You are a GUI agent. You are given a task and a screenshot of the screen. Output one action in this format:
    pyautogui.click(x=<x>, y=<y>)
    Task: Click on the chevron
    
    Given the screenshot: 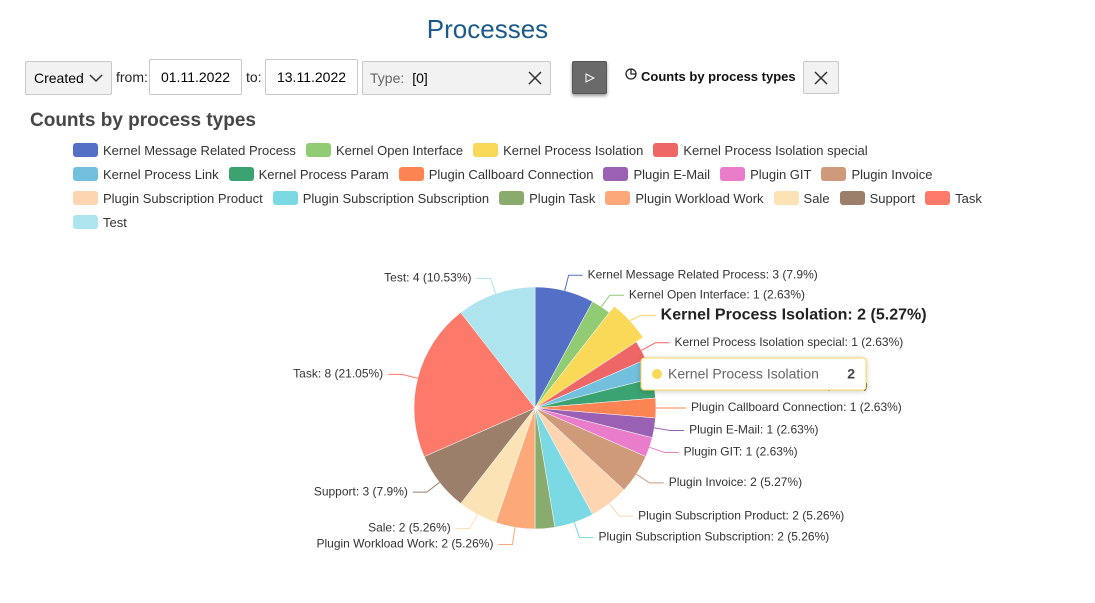 What is the action you would take?
    pyautogui.click(x=96, y=78)
    